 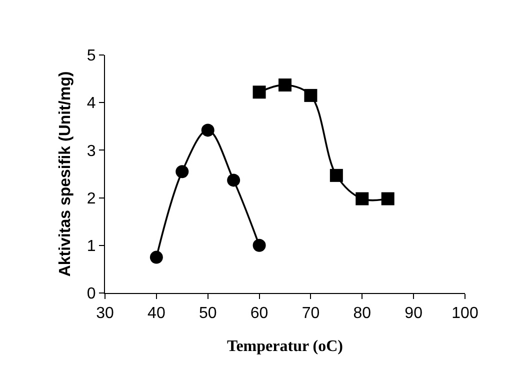 What do you see at coordinates (362, 313) in the screenshot?
I see `x-tick-label: 80` at bounding box center [362, 313].